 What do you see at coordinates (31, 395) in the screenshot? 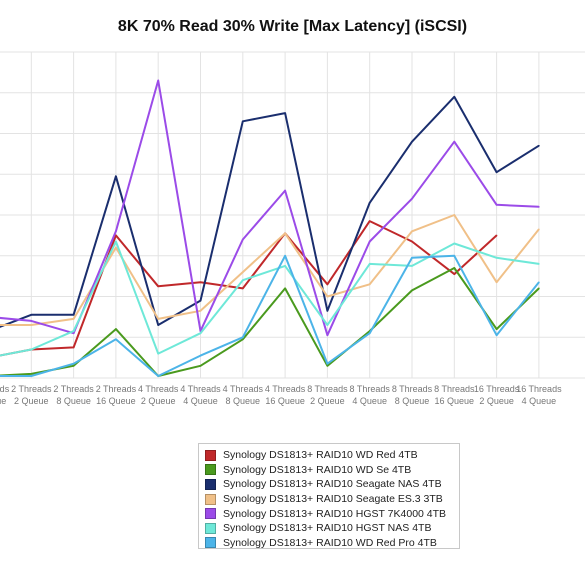
I see `x-tick-label: 2 Threads 2 Queue` at bounding box center [31, 395].